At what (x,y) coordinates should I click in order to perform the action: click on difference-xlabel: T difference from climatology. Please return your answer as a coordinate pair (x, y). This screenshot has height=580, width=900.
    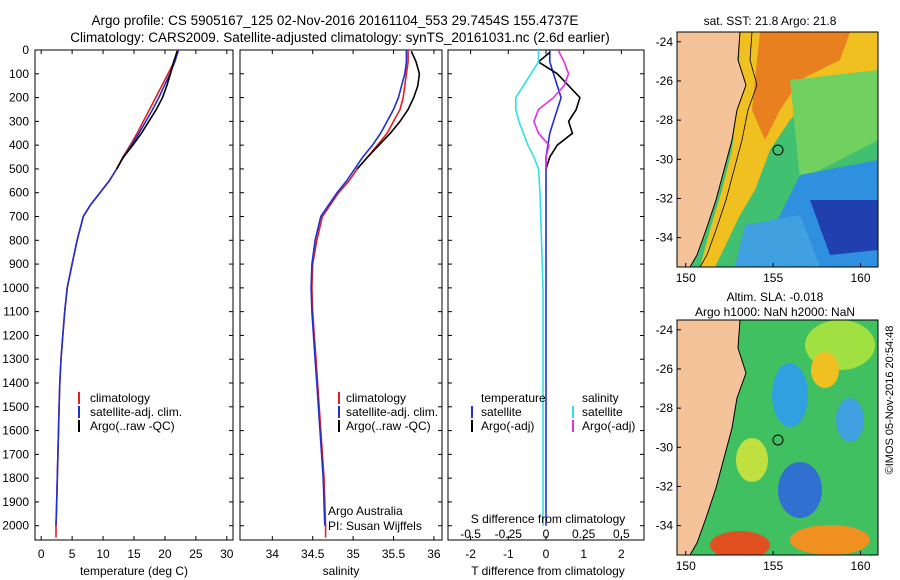
    Looking at the image, I should click on (548, 571).